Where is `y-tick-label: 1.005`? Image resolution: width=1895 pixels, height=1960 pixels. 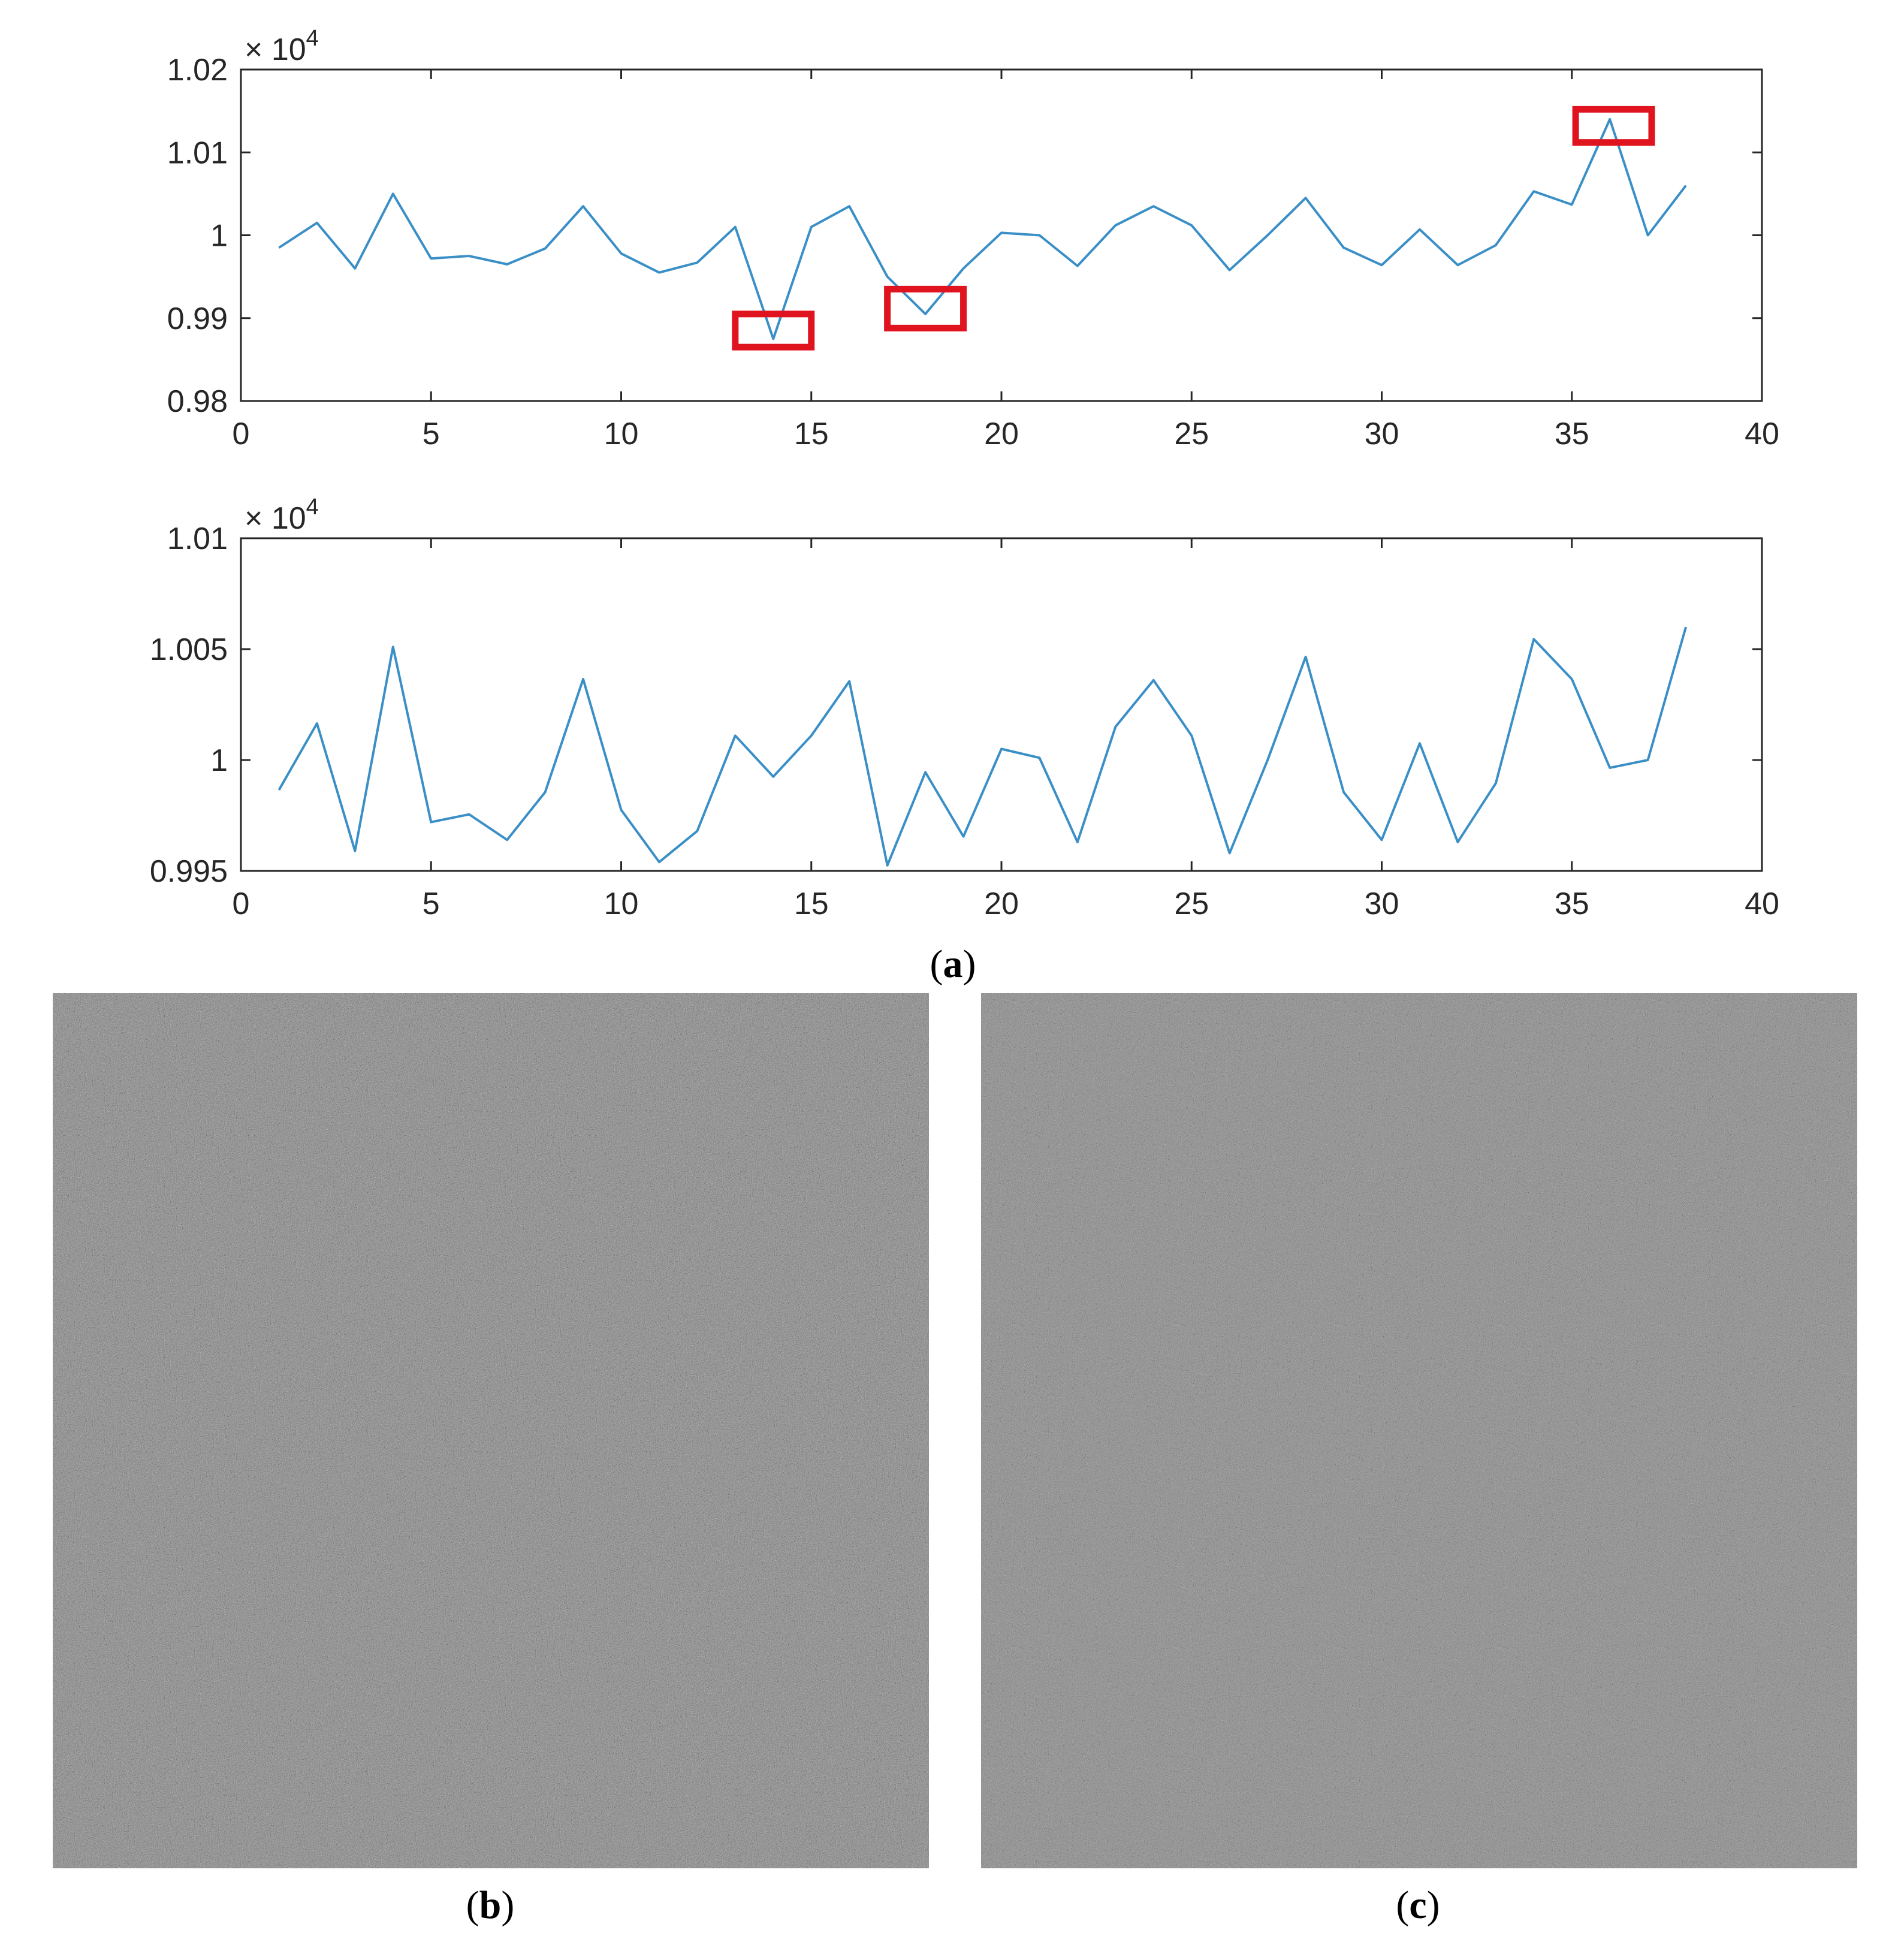
y-tick-label: 1.005 is located at coordinates (189, 649).